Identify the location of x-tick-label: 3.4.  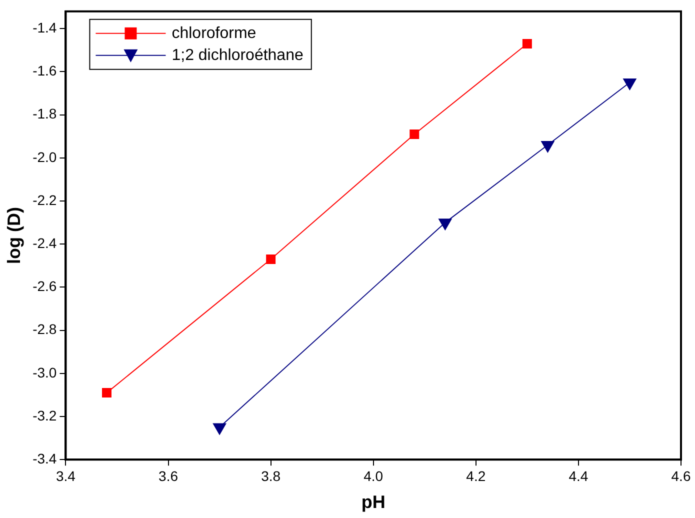
(66, 476).